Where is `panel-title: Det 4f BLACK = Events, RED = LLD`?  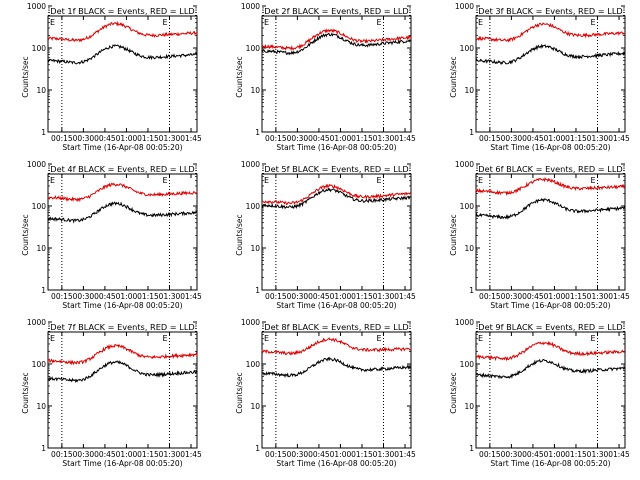
panel-title: Det 4f BLACK = Events, RED = LLD is located at coordinates (122, 169).